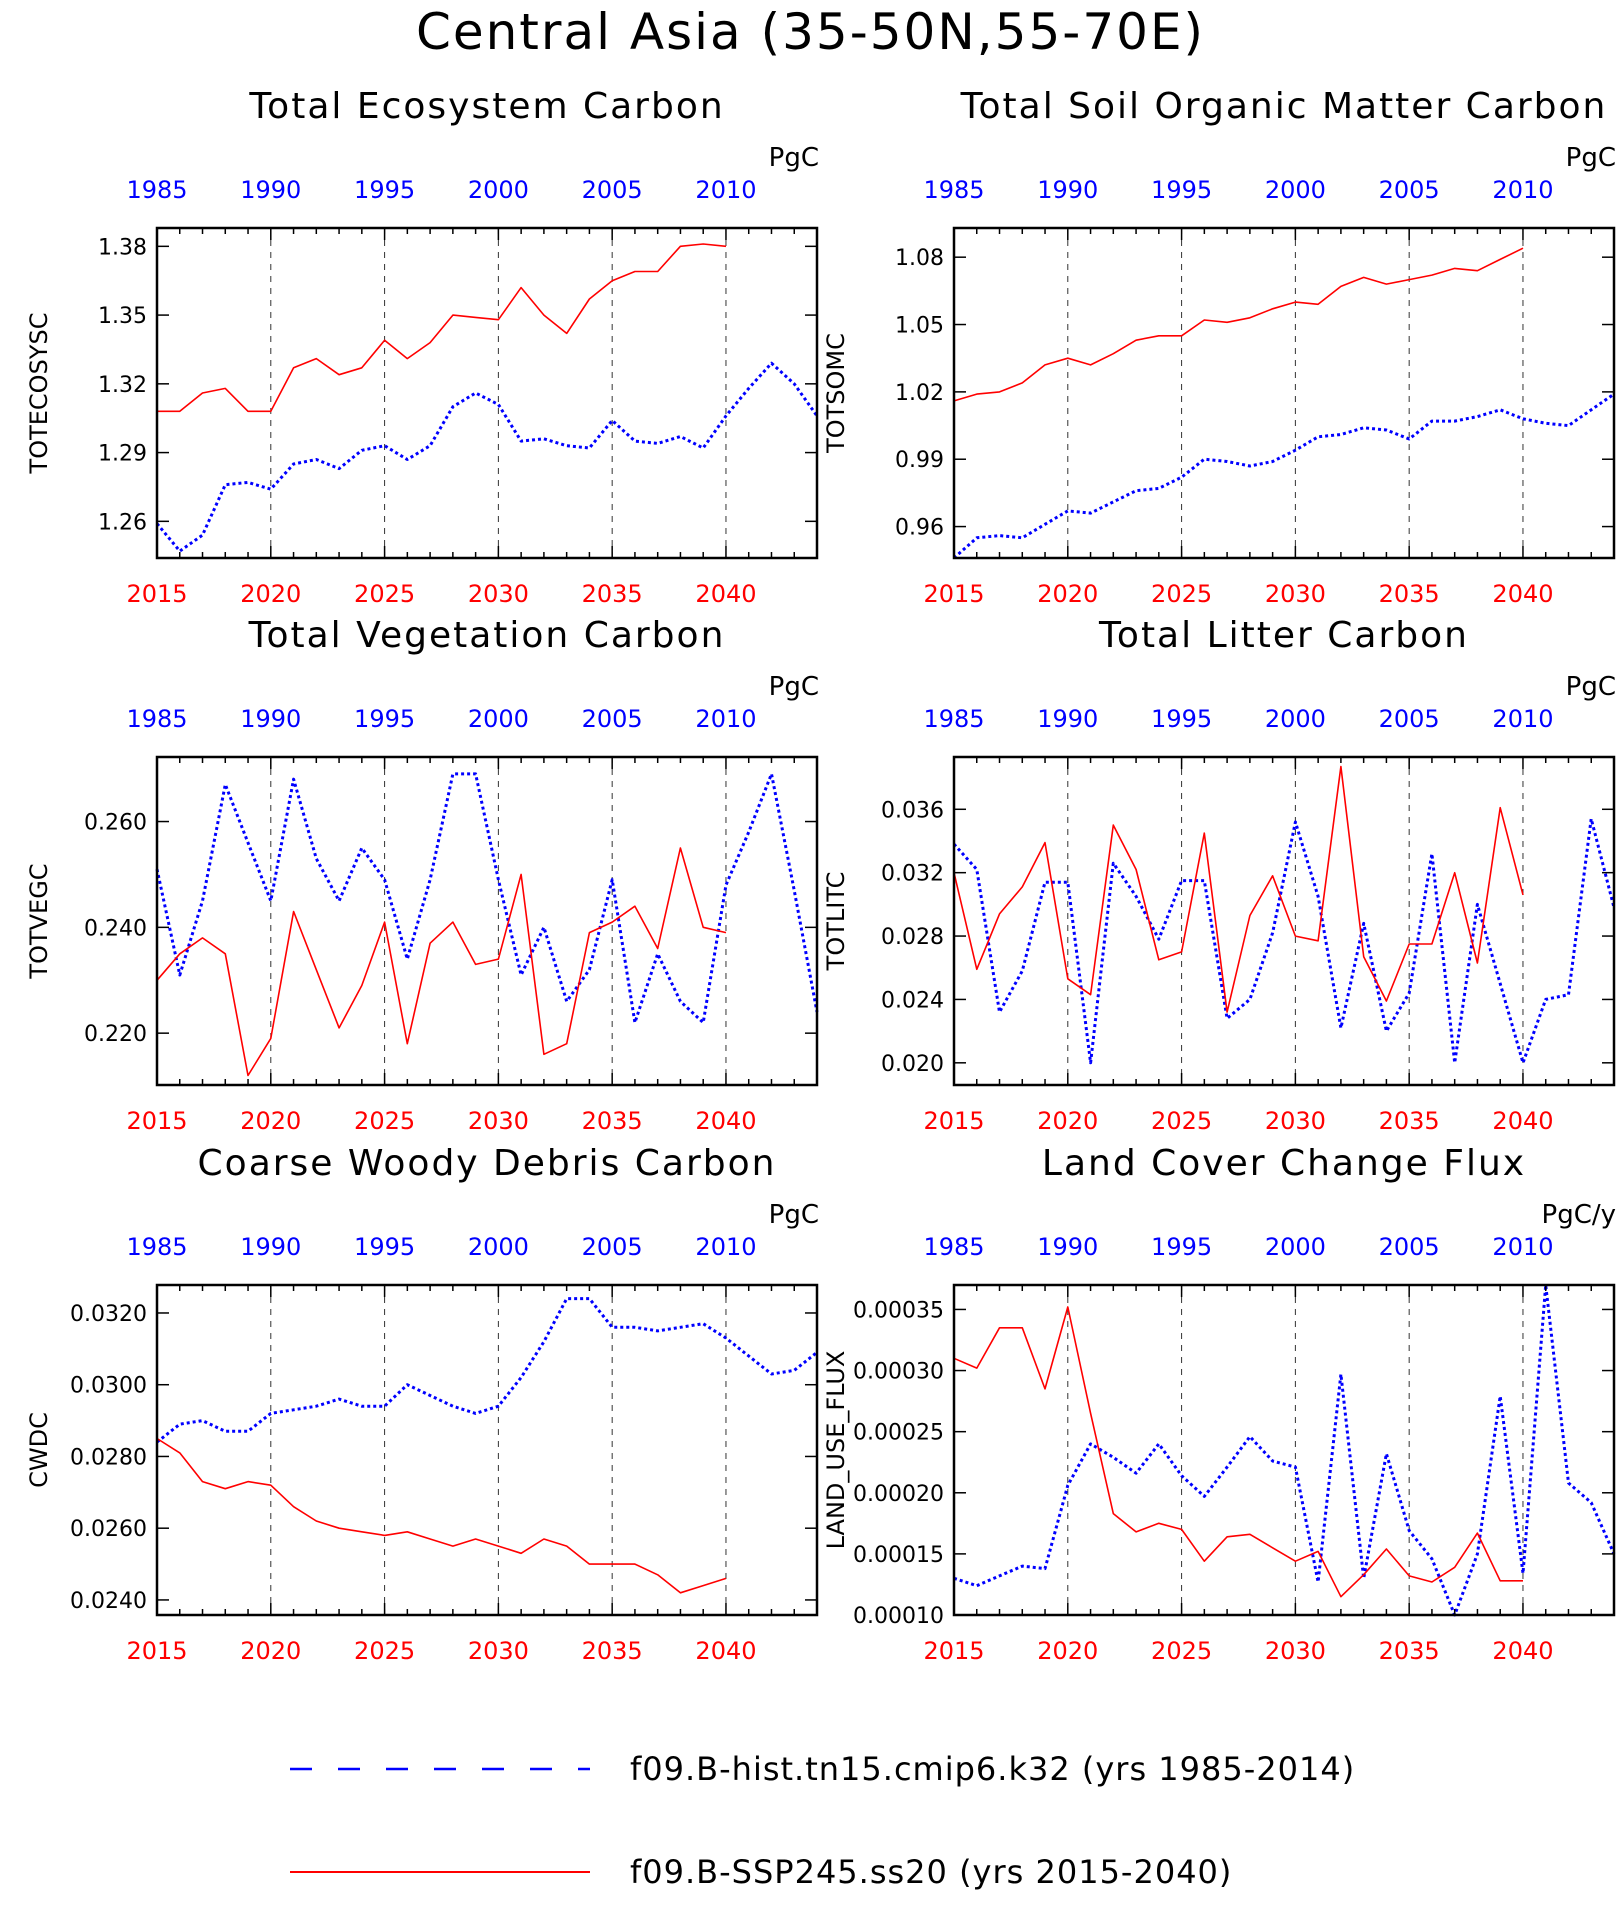  I want to click on panel-title: Land Cover Change Flux, so click(1284, 1163).